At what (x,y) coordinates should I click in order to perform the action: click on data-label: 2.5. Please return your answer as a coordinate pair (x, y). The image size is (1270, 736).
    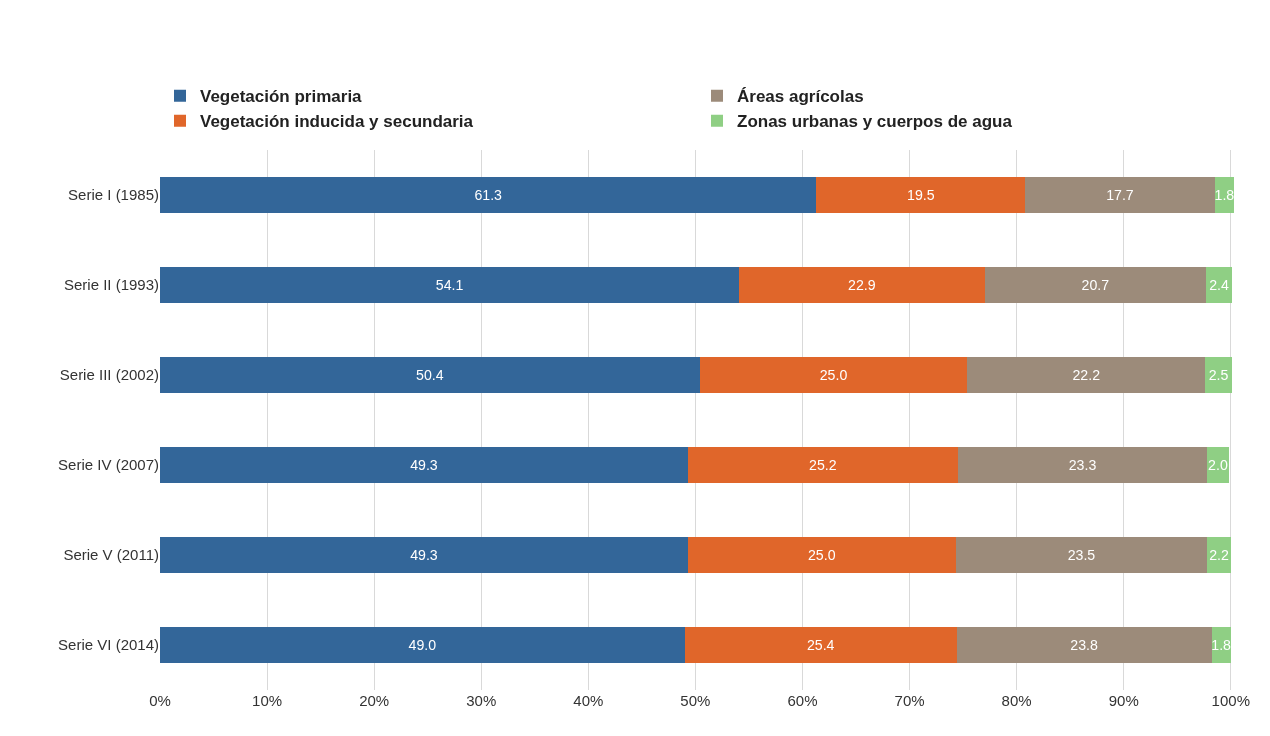
    Looking at the image, I should click on (1218, 375).